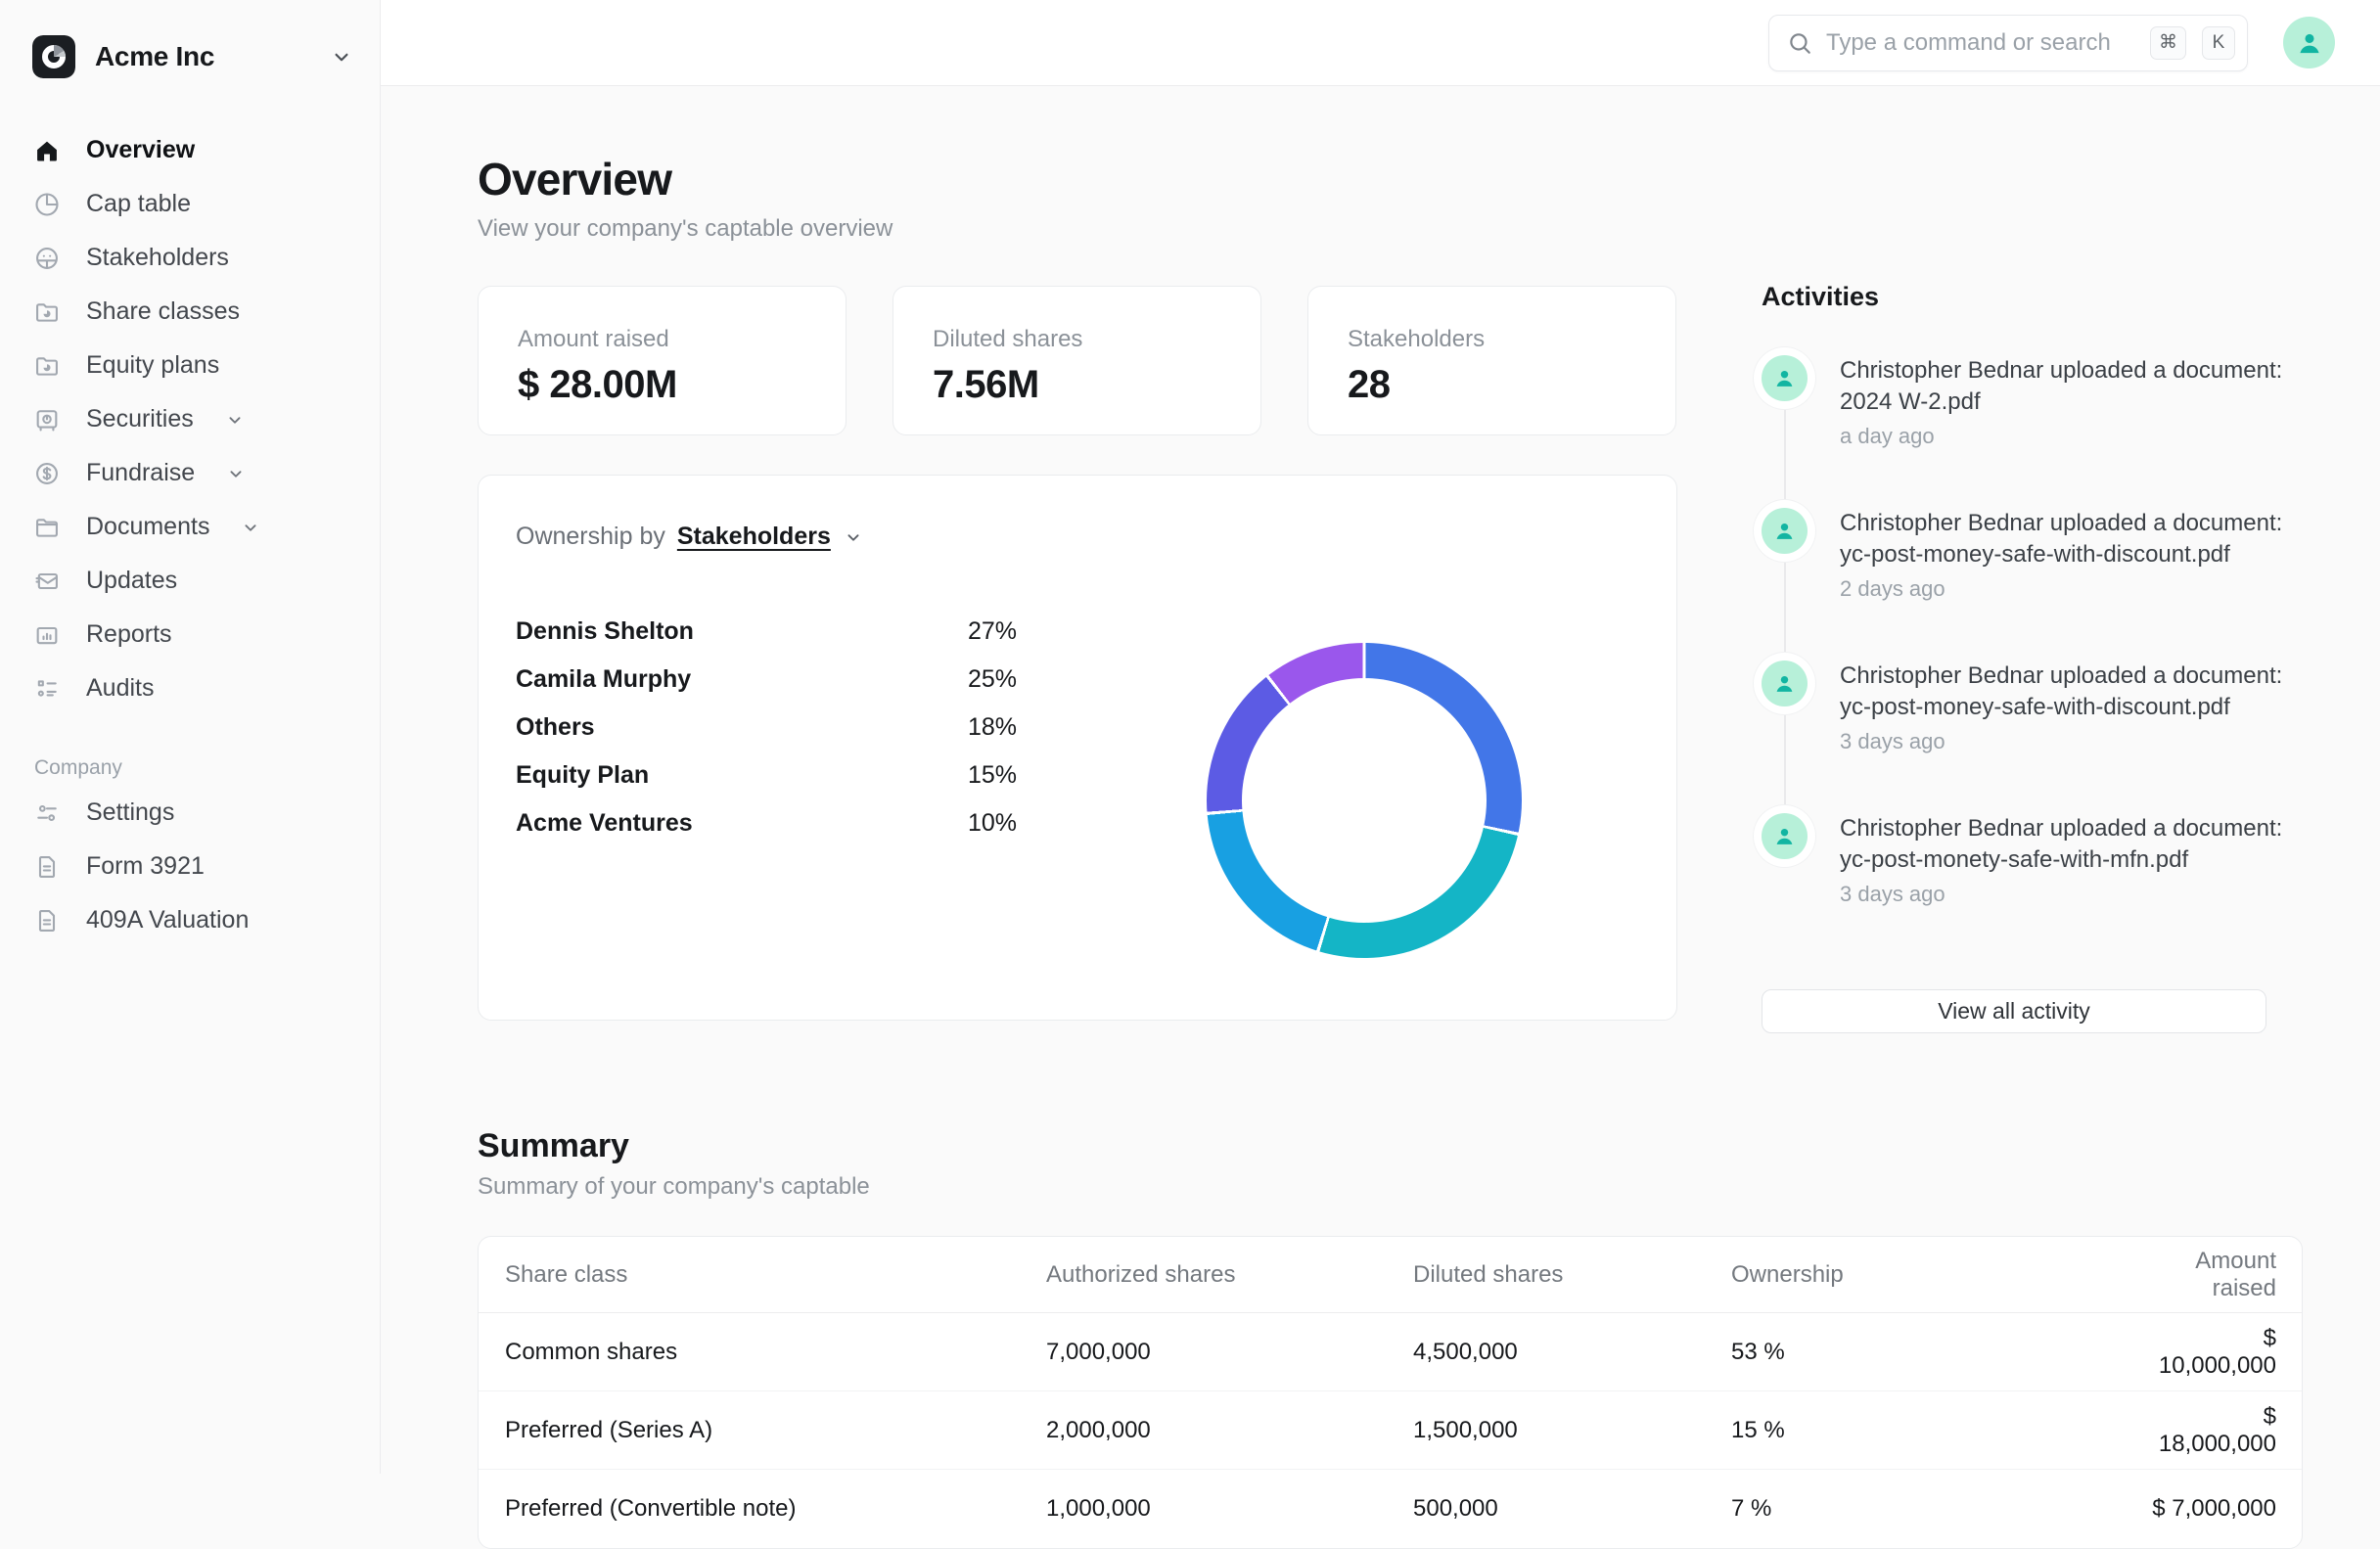 Image resolution: width=2380 pixels, height=1549 pixels. I want to click on sidebar-item-label: Stakeholders, so click(157, 257).